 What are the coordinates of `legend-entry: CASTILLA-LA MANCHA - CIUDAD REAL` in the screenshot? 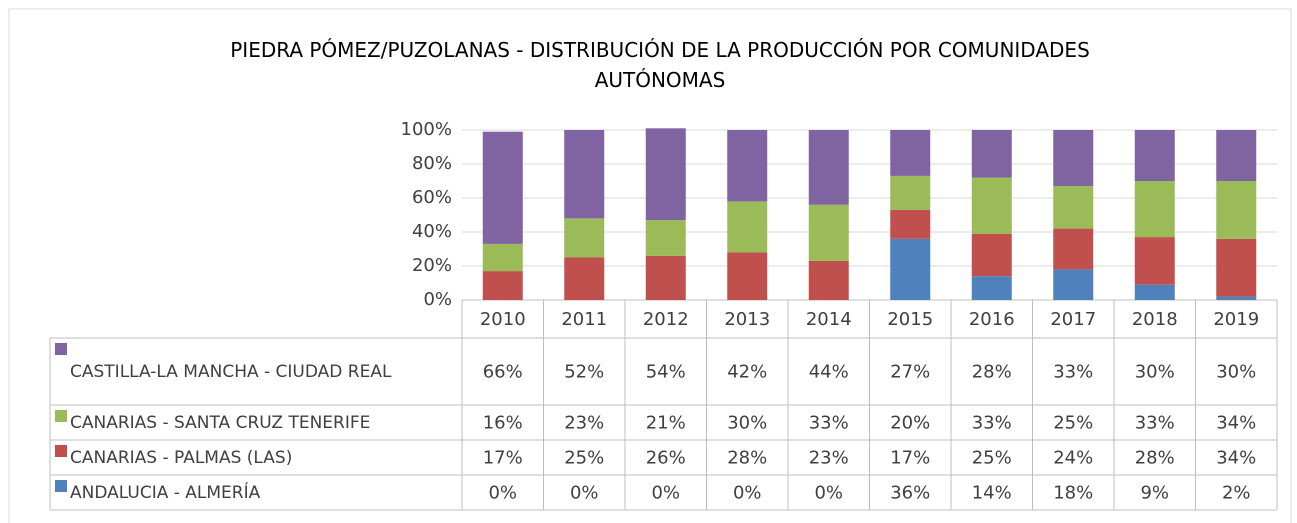 It's located at (257, 371).